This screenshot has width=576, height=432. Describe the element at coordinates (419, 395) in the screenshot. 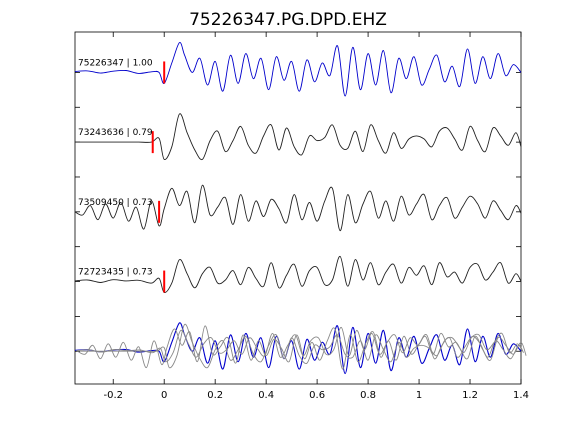

I see `x-tick-label: 1` at that location.